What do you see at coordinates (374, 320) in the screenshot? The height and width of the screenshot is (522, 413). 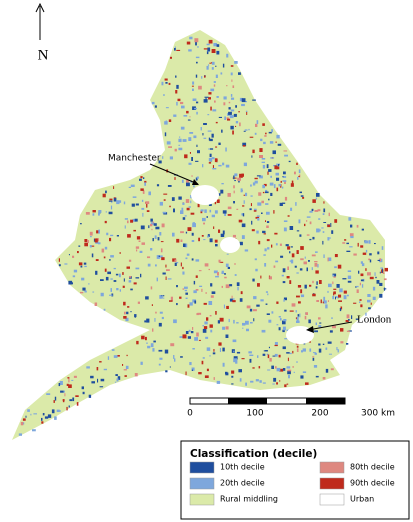 I see `place-label: London` at bounding box center [374, 320].